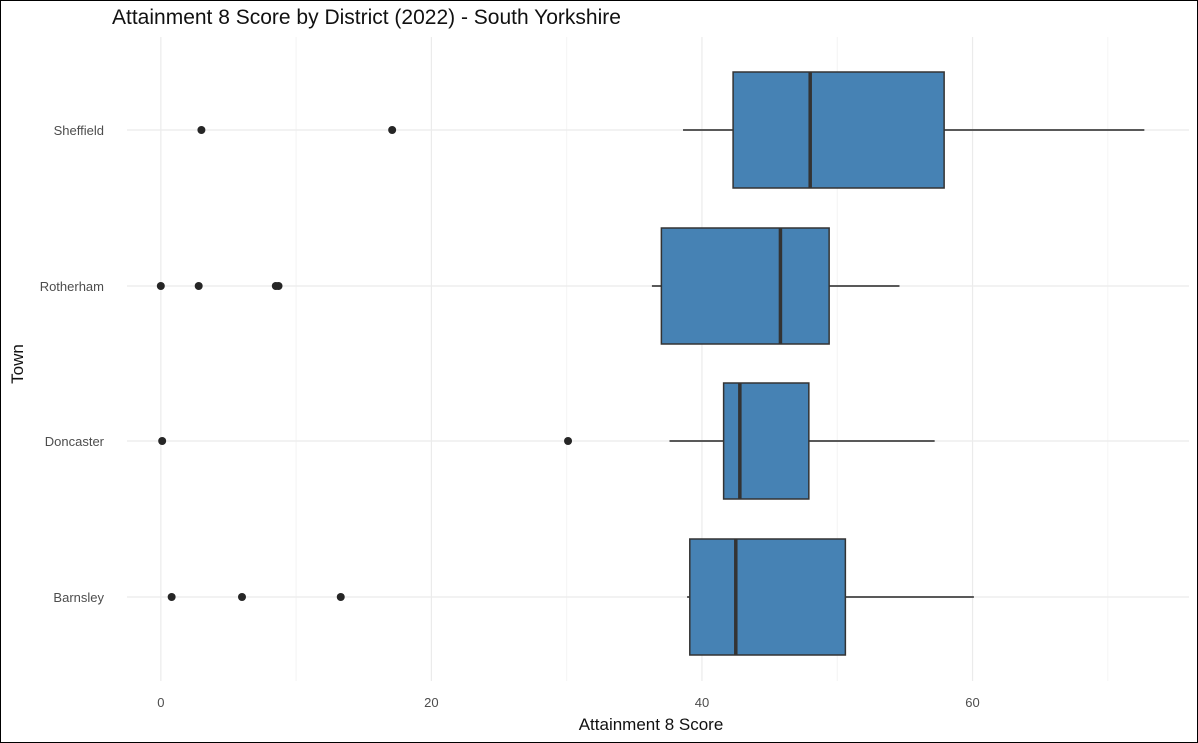 The image size is (1198, 743). I want to click on y-tick-label: Doncaster, so click(75, 441).